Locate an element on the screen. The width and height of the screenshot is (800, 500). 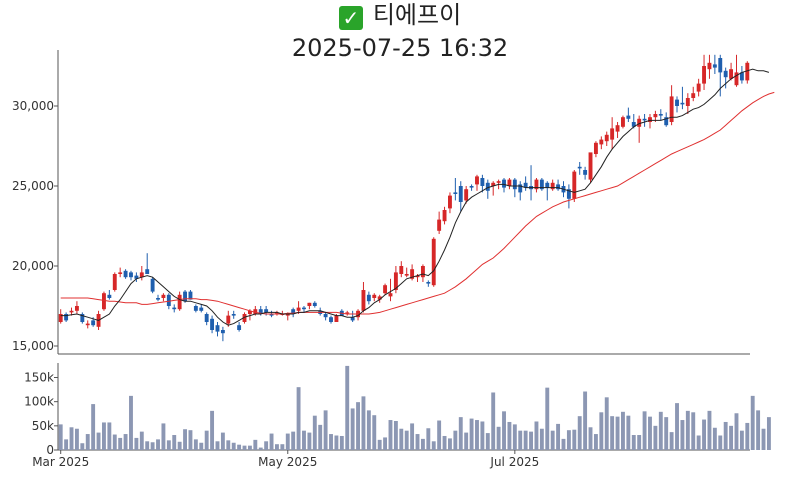
x-tick-label: Mar 2025 is located at coordinates (60, 462).